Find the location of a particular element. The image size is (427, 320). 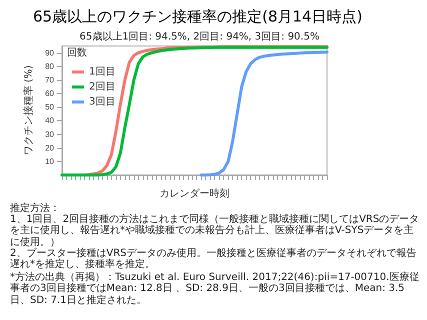

y-tick-label: 90 is located at coordinates (50, 53).